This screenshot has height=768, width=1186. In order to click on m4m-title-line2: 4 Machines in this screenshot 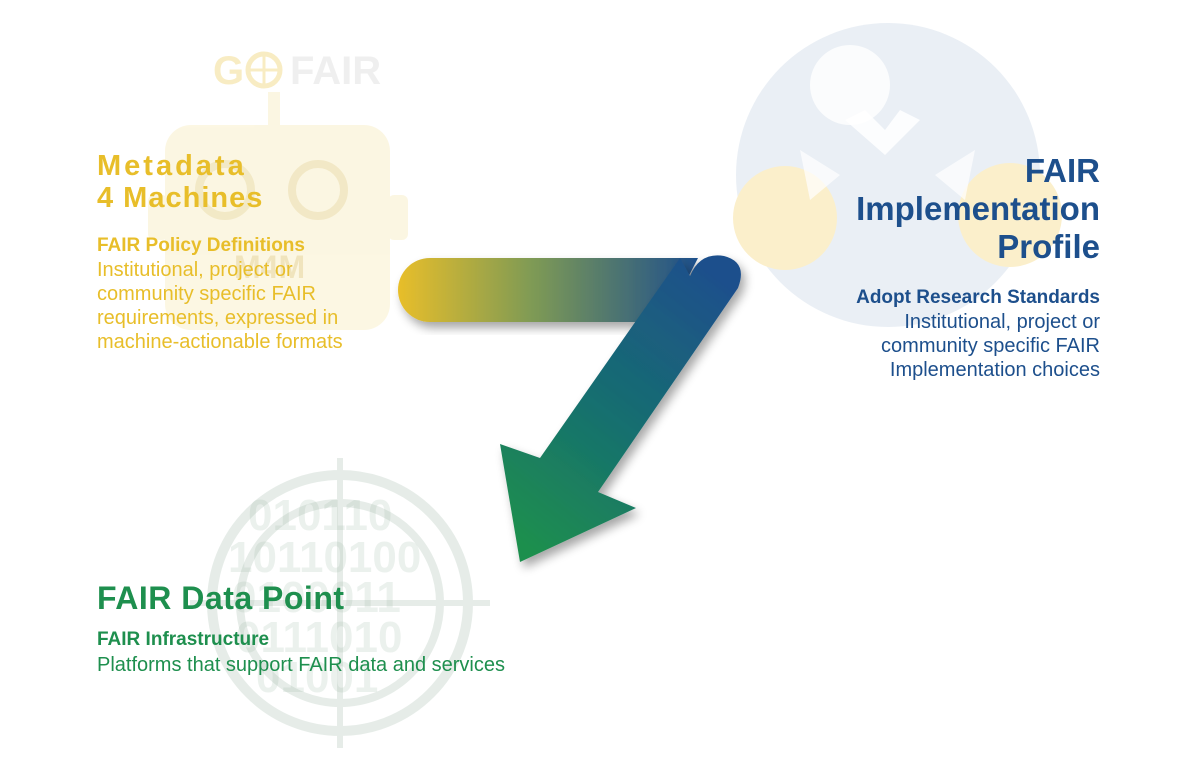, I will do `click(180, 198)`.